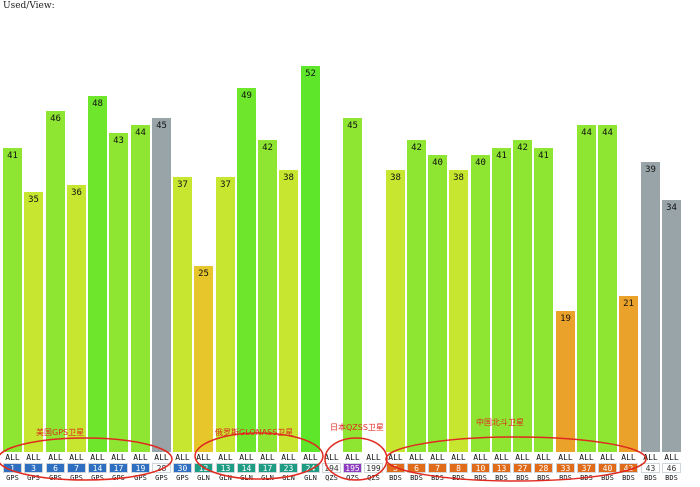  I want to click on snr-value: 41, so click(543, 156).